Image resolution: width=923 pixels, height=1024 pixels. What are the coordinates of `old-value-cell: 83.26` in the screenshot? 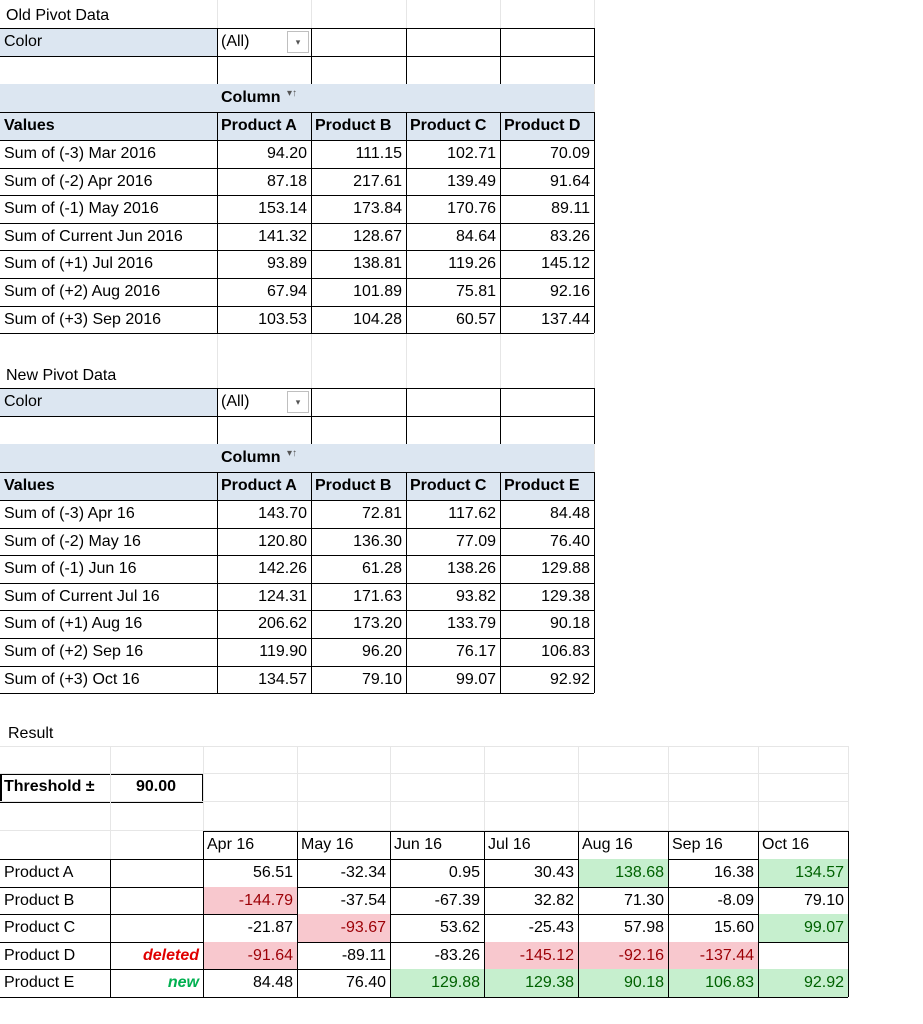 It's located at (569, 236).